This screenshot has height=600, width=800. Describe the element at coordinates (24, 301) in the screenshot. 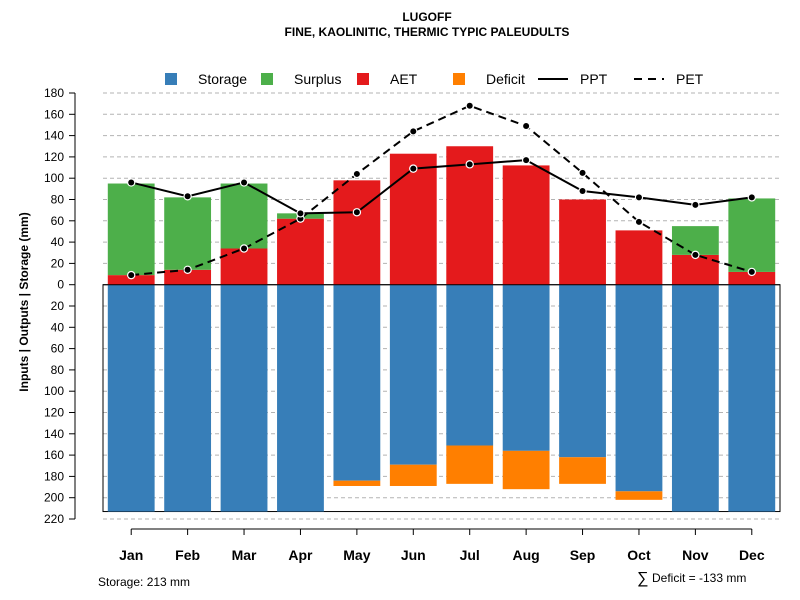

I see `y-axis-label: Inputs | Outputs | Storage (mm)` at that location.